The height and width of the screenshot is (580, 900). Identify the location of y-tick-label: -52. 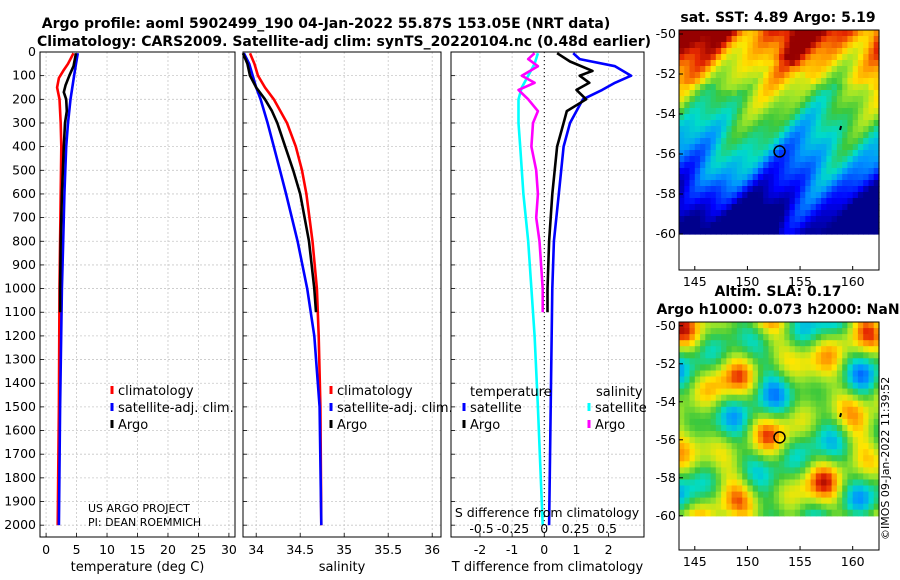
(666, 363).